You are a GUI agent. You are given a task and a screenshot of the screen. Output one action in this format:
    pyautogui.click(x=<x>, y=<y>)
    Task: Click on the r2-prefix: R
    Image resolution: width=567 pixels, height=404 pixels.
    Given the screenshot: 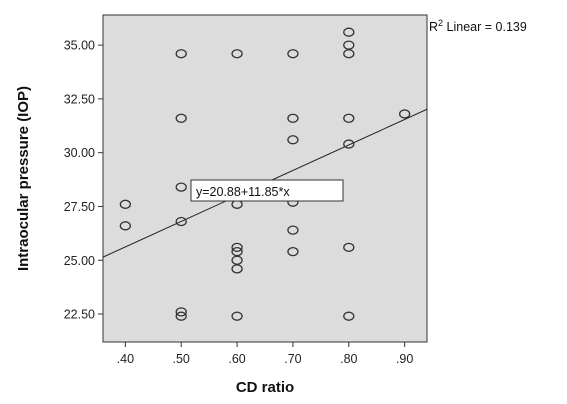 What is the action you would take?
    pyautogui.click(x=433, y=27)
    